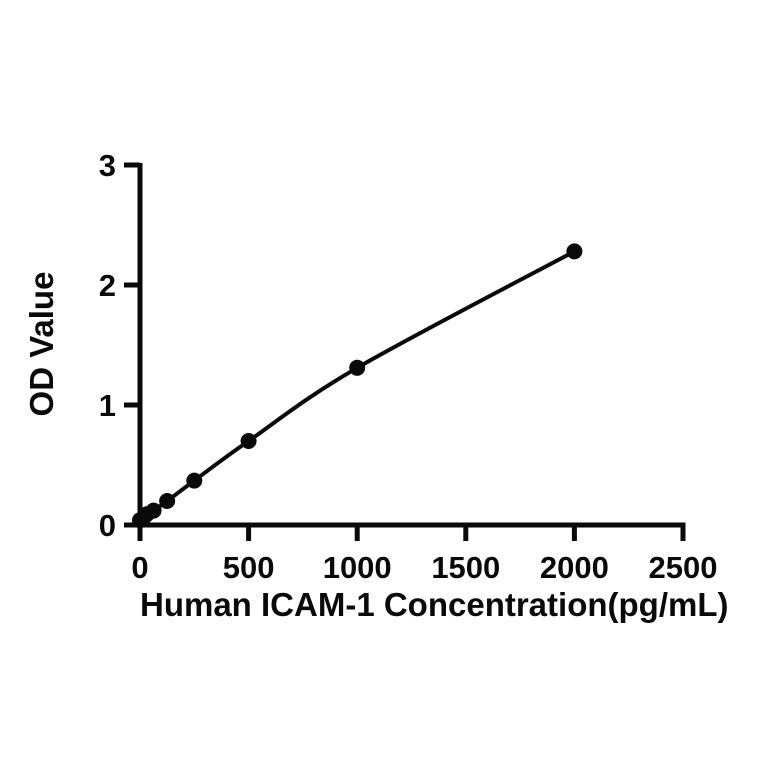  What do you see at coordinates (139, 567) in the screenshot?
I see `x-tick-label: 0` at bounding box center [139, 567].